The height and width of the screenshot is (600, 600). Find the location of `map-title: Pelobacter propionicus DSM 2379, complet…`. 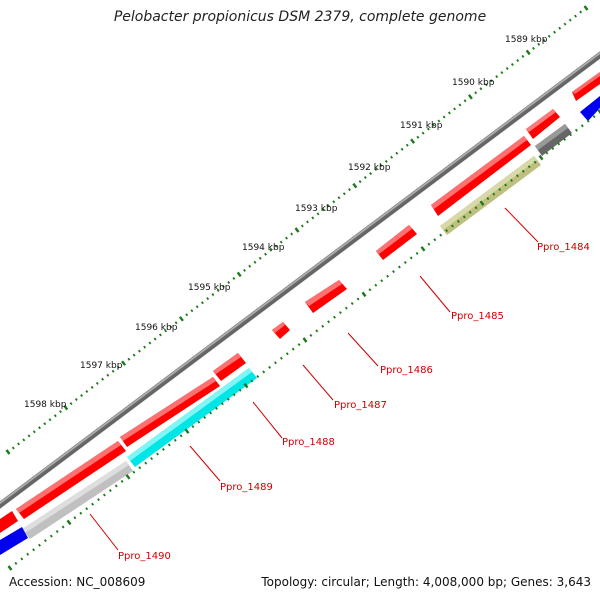

map-title: Pelobacter propionicus DSM 2379, complet… is located at coordinates (300, 17).